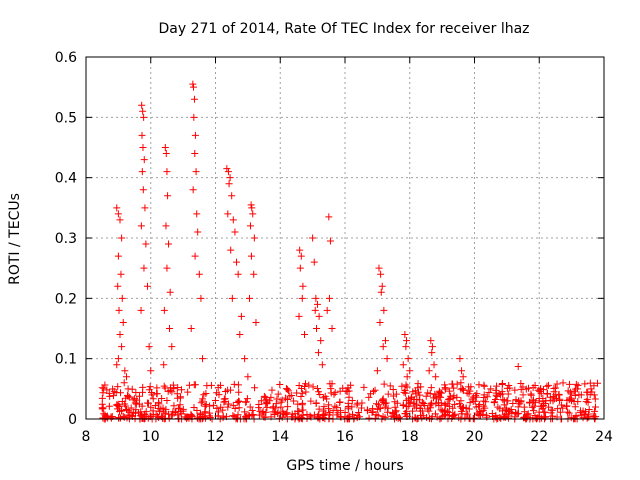 This screenshot has height=480, width=640. What do you see at coordinates (345, 437) in the screenshot?
I see `x-tick-label: 16` at bounding box center [345, 437].